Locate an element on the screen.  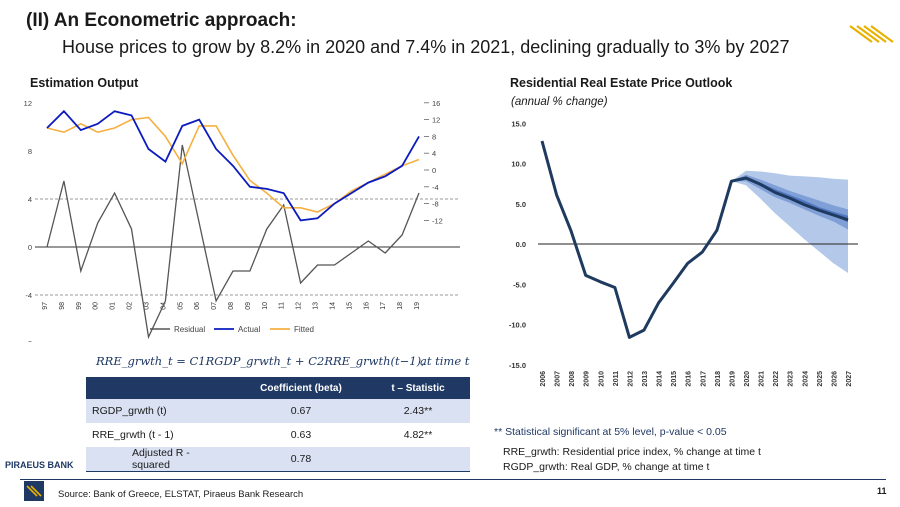
table-row: RGDP_grwth (t) 0.67 2.43** is located at coordinates (278, 411).